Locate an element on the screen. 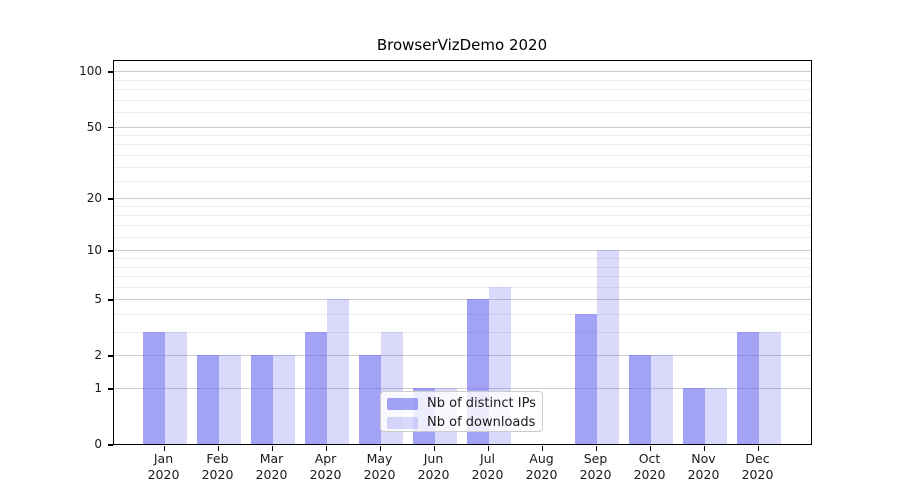 This screenshot has width=900, height=500. bar-nb-of-distinct-ips-apr-2020 is located at coordinates (315, 388).